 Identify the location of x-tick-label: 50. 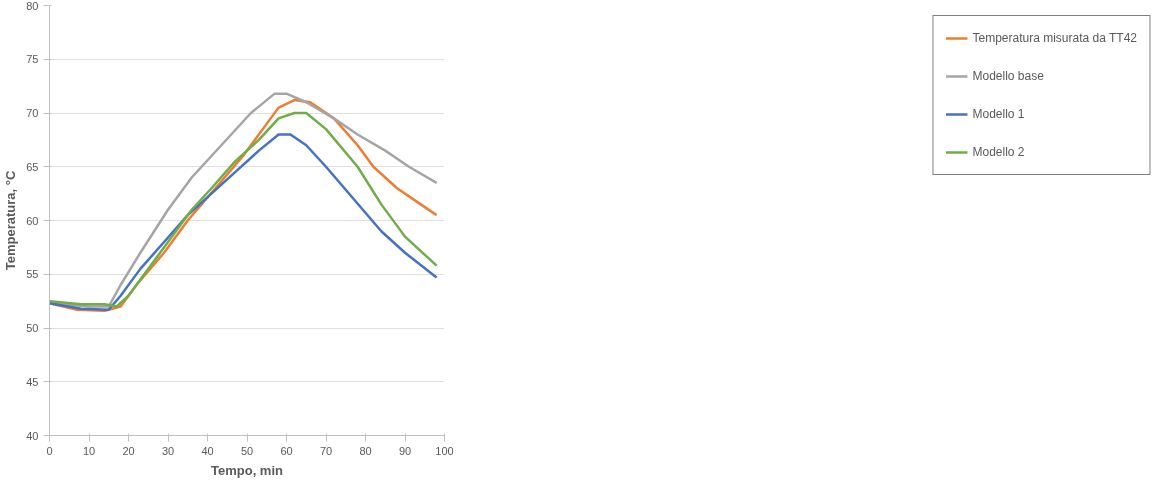
(247, 450).